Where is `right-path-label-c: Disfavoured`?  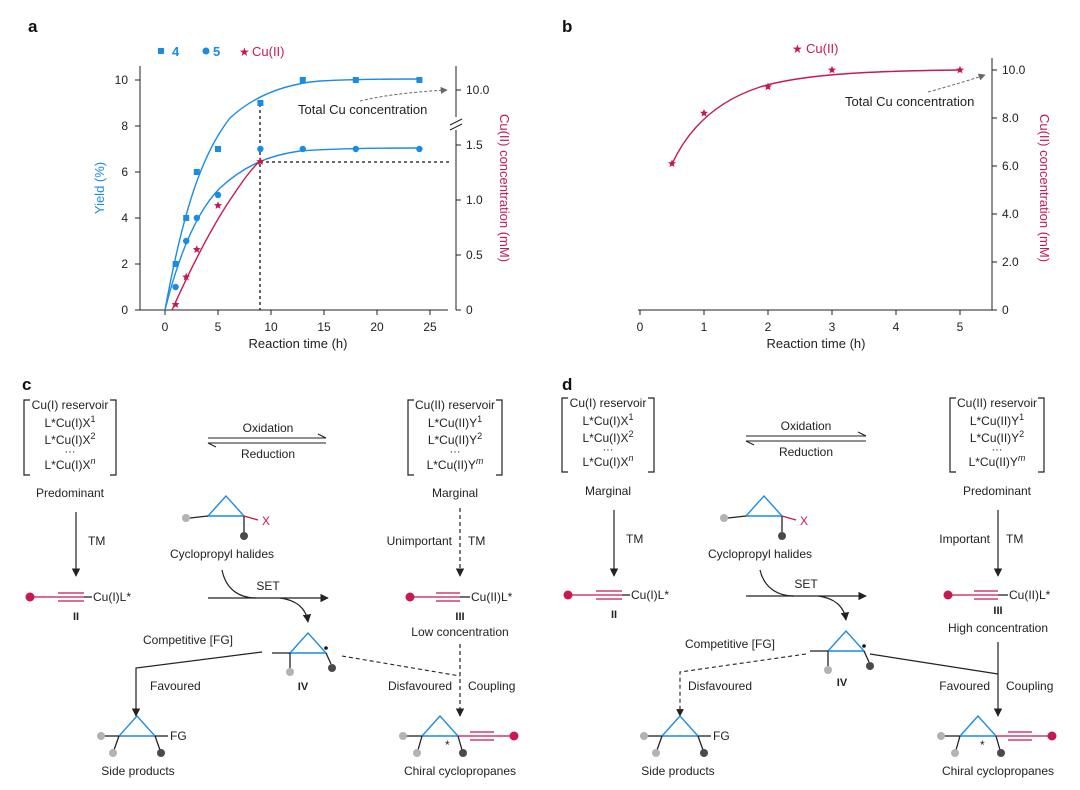
right-path-label-c: Disfavoured is located at coordinates (420, 686).